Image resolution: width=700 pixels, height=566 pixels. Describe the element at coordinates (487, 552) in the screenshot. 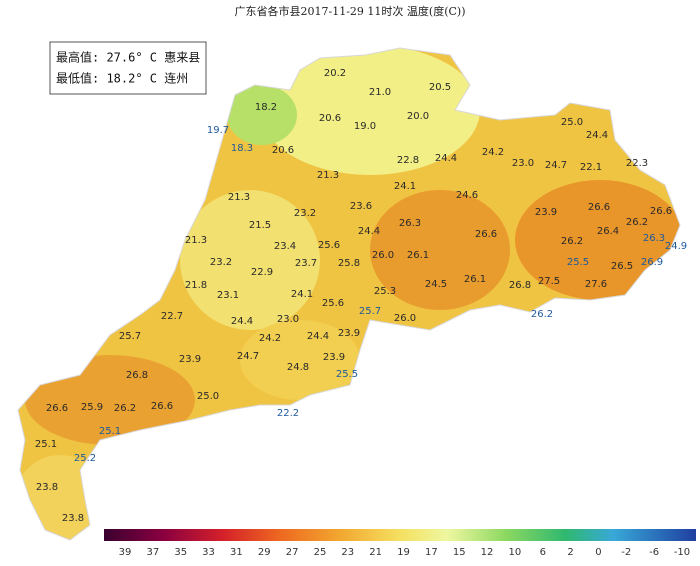

I see `legend-label: 12` at that location.